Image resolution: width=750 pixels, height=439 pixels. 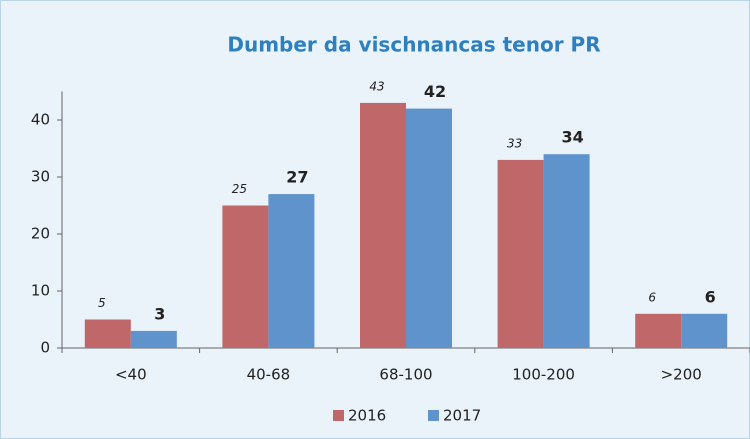 What do you see at coordinates (376, 86) in the screenshot?
I see `value-label: 43` at bounding box center [376, 86].